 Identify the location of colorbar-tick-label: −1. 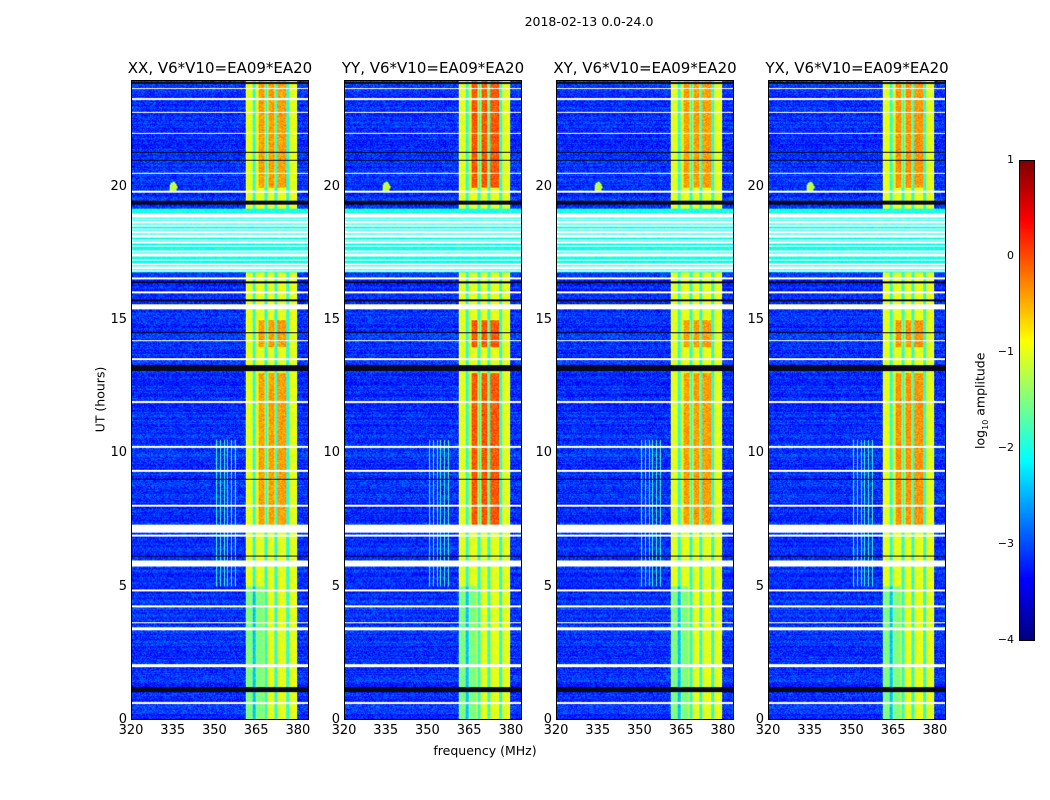
(1005, 351).